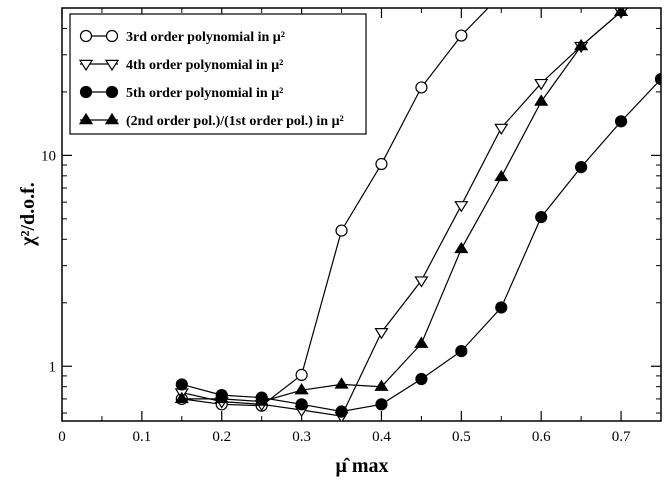 This screenshot has width=664, height=481. Describe the element at coordinates (235, 121) in the screenshot. I see `legend-label: (2nd order pol.)/(1st order pol.) in μ²` at that location.